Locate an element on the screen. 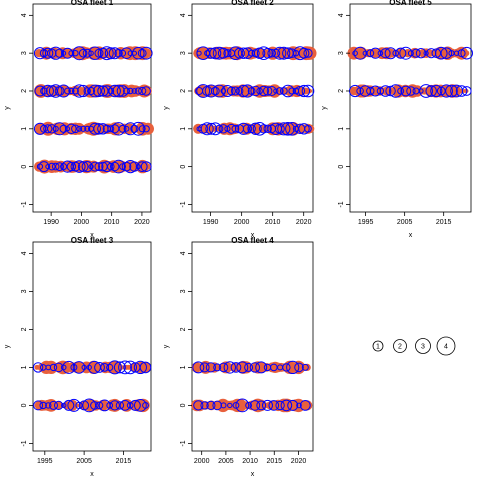  panel-title: OSA fleet 2 is located at coordinates (252, 3).